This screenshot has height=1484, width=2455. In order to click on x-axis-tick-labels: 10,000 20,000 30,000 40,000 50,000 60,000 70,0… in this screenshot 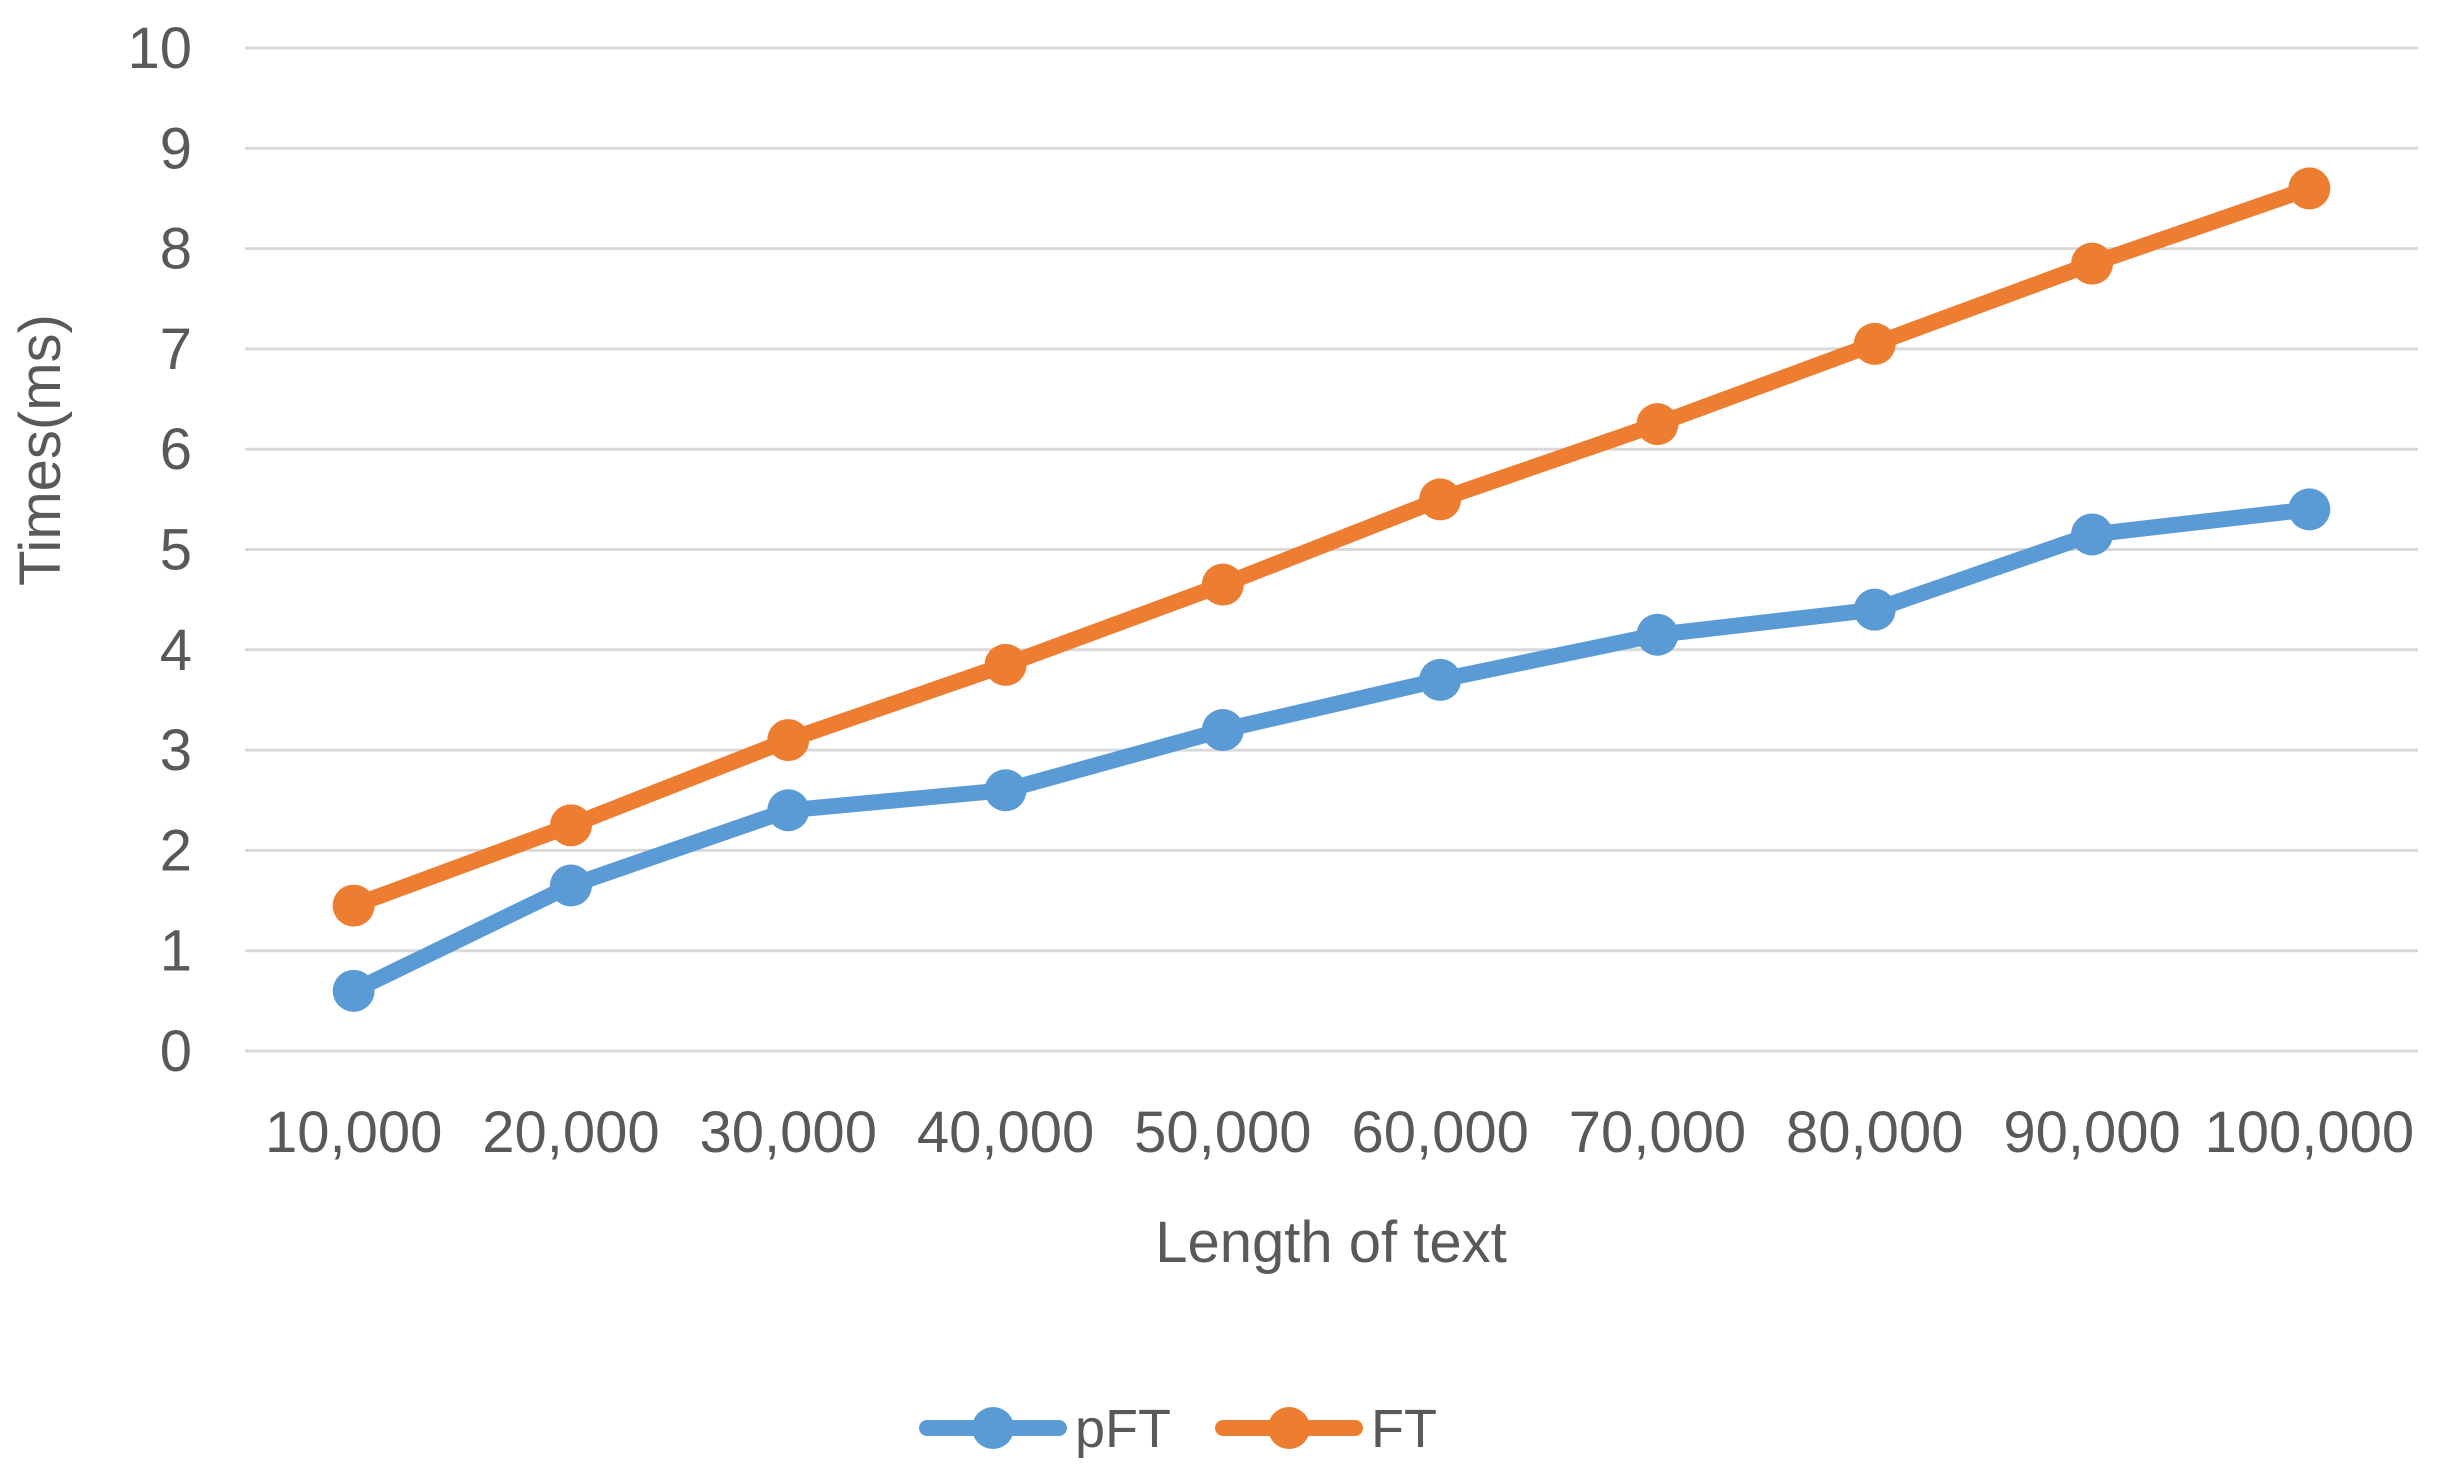, I will do `click(1339, 1132)`.